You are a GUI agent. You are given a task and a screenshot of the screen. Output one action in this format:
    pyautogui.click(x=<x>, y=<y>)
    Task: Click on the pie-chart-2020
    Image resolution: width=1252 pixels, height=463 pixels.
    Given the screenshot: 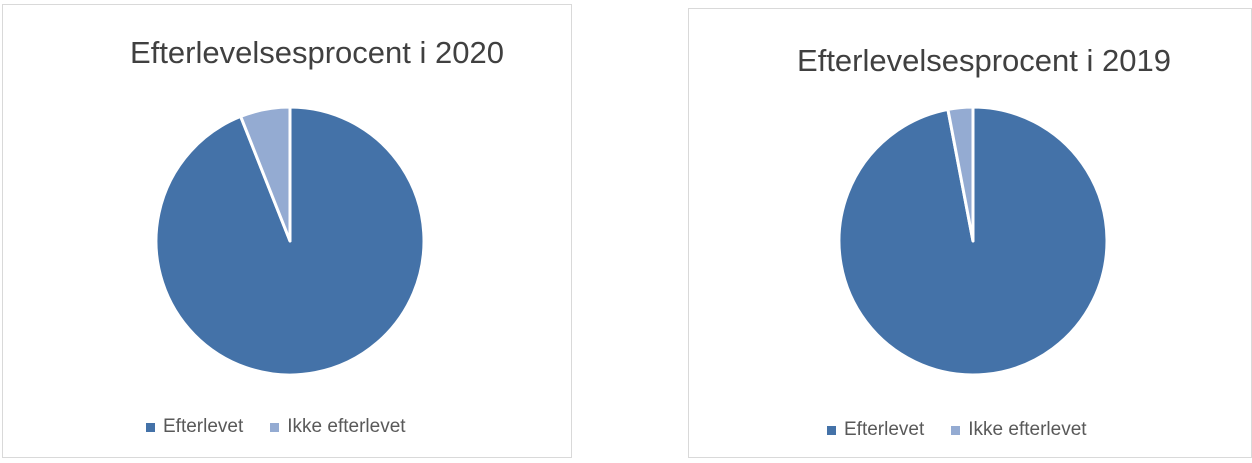 What is the action you would take?
    pyautogui.click(x=290, y=241)
    